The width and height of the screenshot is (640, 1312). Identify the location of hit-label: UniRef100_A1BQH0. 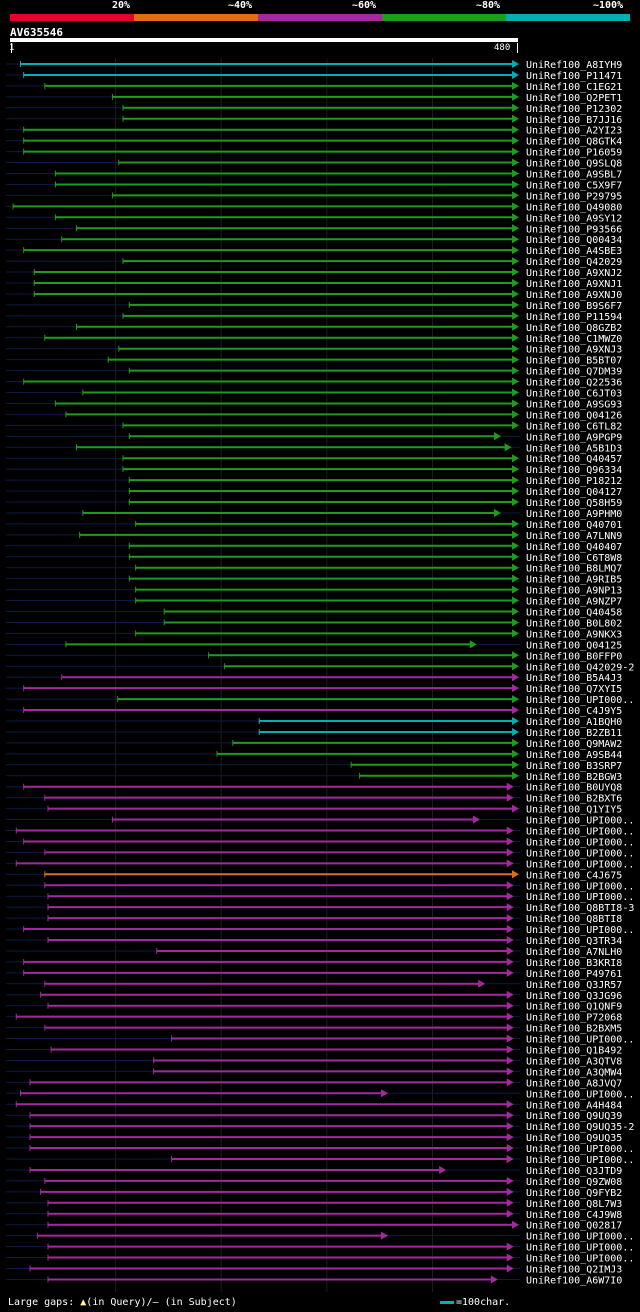
(574, 722).